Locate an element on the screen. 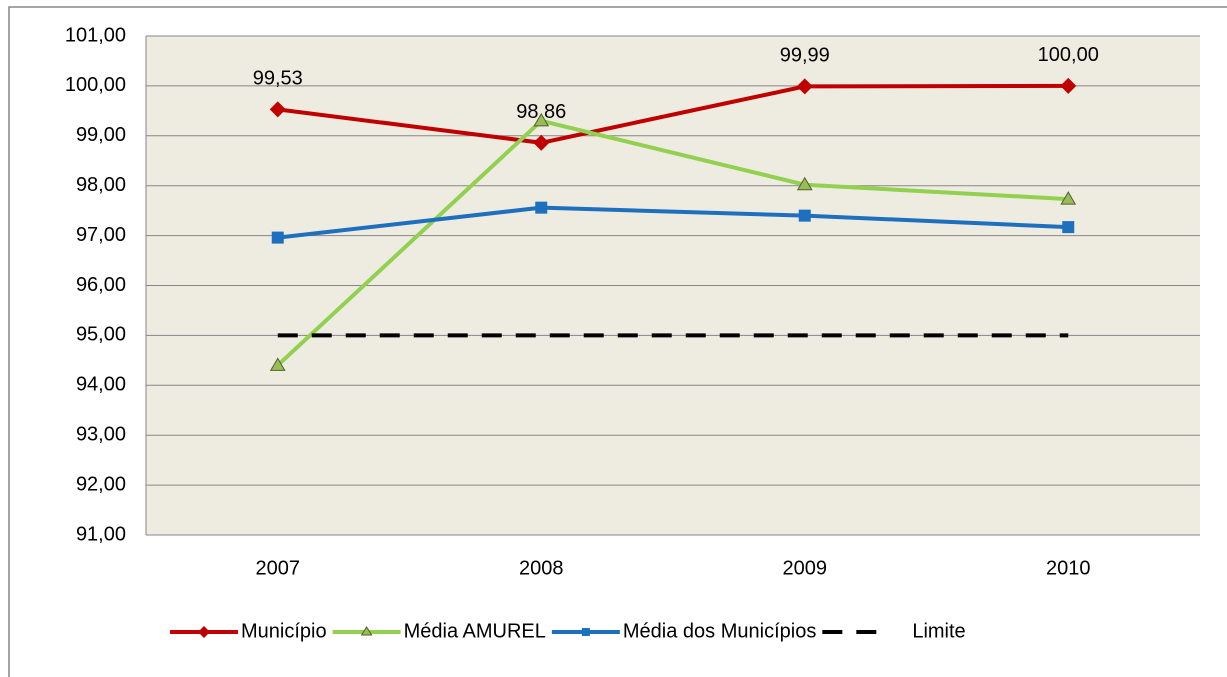 This screenshot has width=1227, height=677. y-tick-label: 96,00 is located at coordinates (101, 285).